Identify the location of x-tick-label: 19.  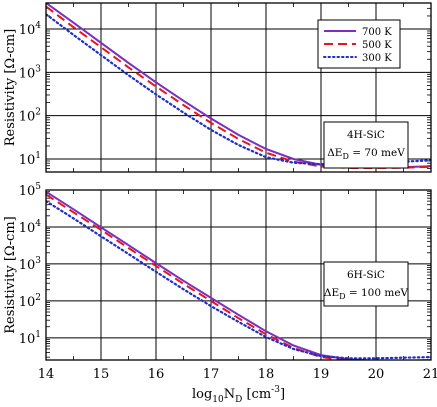
(321, 374).